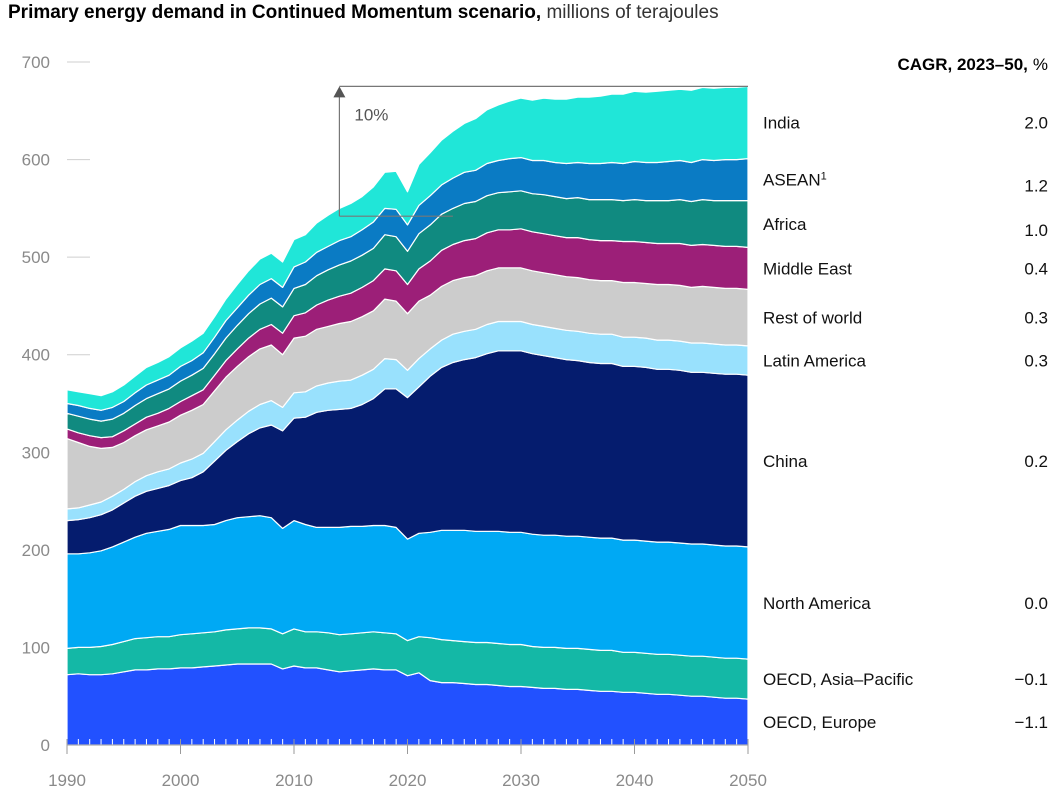  Describe the element at coordinates (1036, 186) in the screenshot. I see `cagr-value-asean: 1.2` at that location.